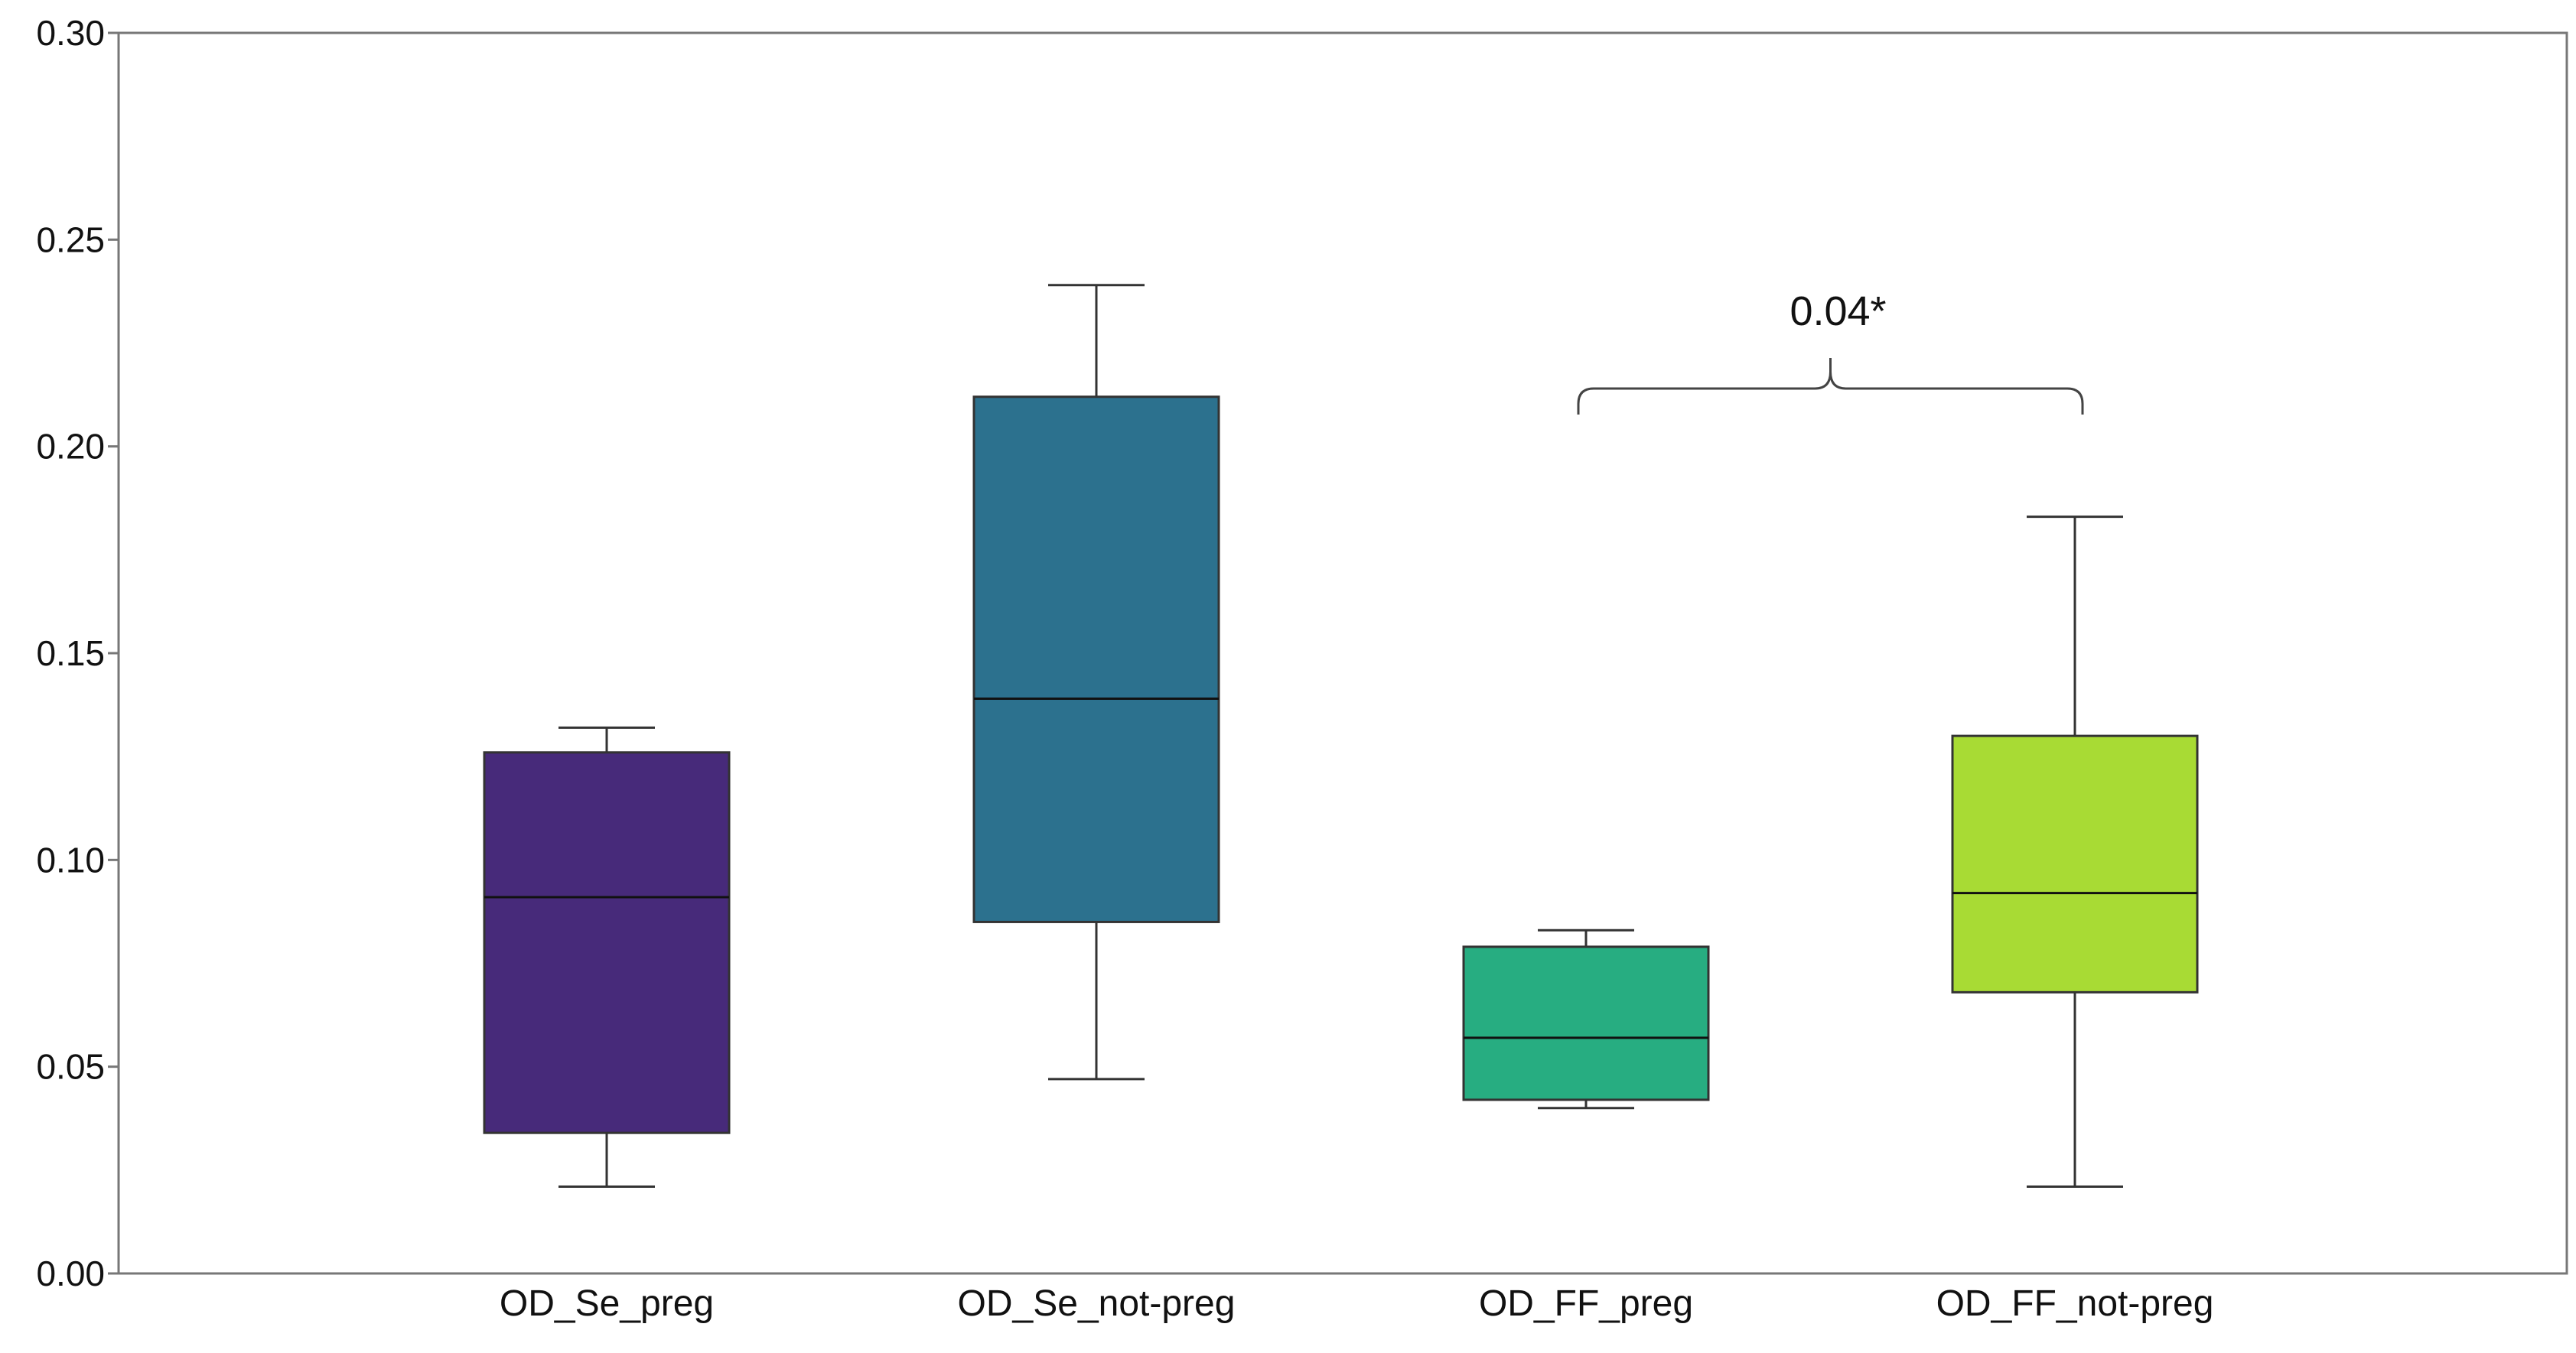 This screenshot has height=1353, width=2576. What do you see at coordinates (607, 1303) in the screenshot?
I see `x-category-label: OD_Se_preg` at bounding box center [607, 1303].